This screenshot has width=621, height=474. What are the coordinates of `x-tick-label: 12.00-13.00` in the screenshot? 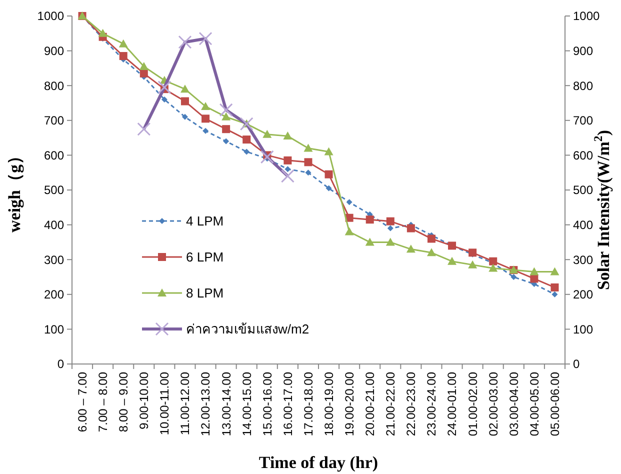 It's located at (205, 404).